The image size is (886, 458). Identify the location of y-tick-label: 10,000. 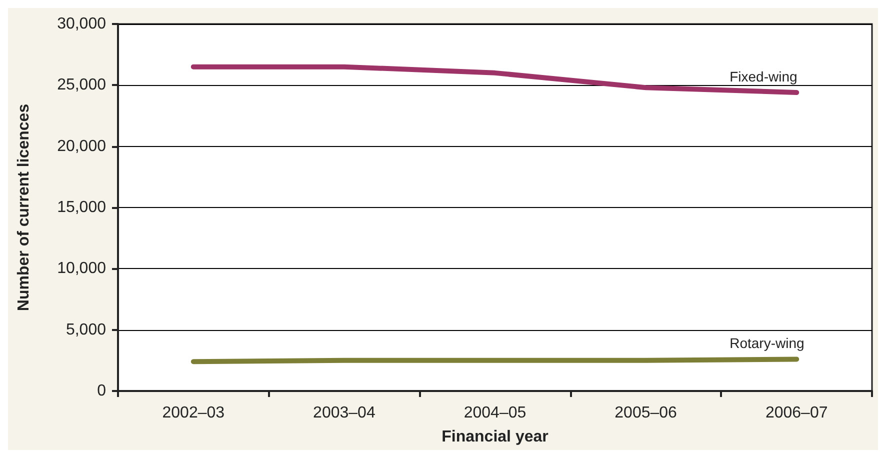
(81, 269).